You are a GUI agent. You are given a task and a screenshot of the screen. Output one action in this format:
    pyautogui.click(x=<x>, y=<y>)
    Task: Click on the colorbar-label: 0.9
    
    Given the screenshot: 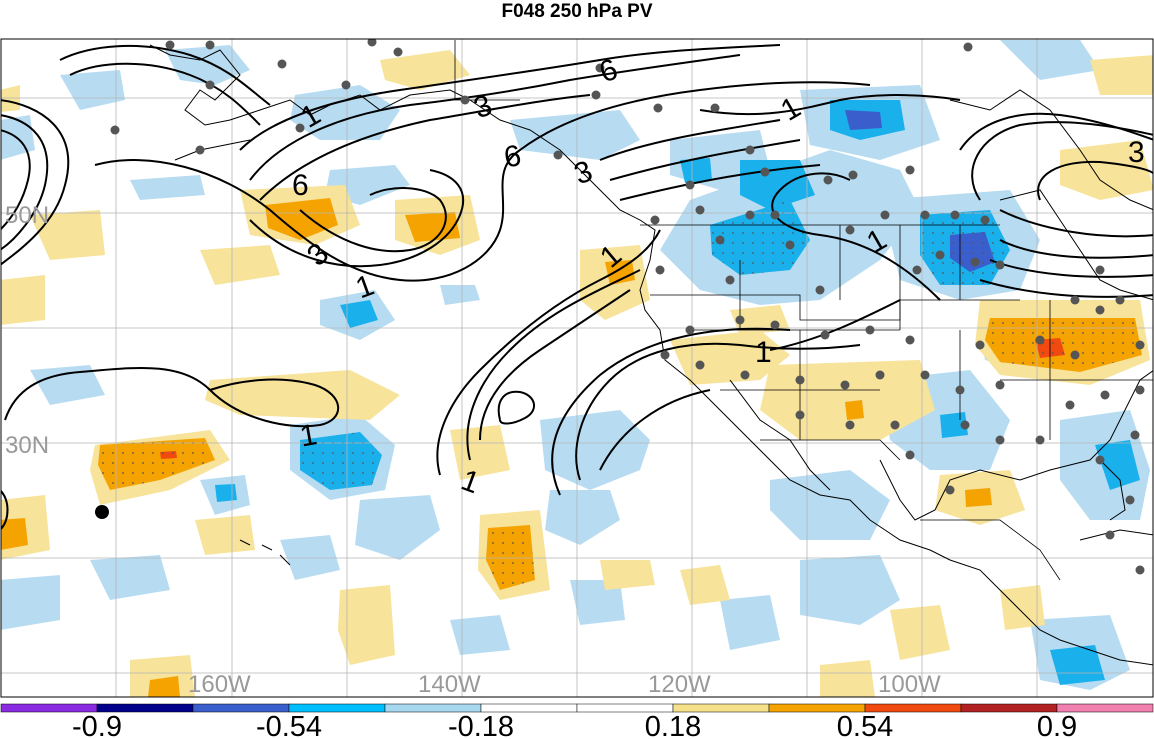 What is the action you would take?
    pyautogui.click(x=1057, y=725)
    